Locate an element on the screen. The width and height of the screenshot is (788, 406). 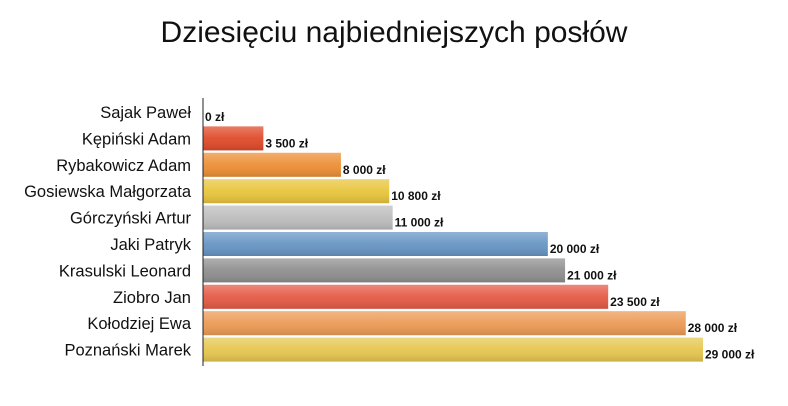
value-label: 21 000 zł is located at coordinates (592, 275).